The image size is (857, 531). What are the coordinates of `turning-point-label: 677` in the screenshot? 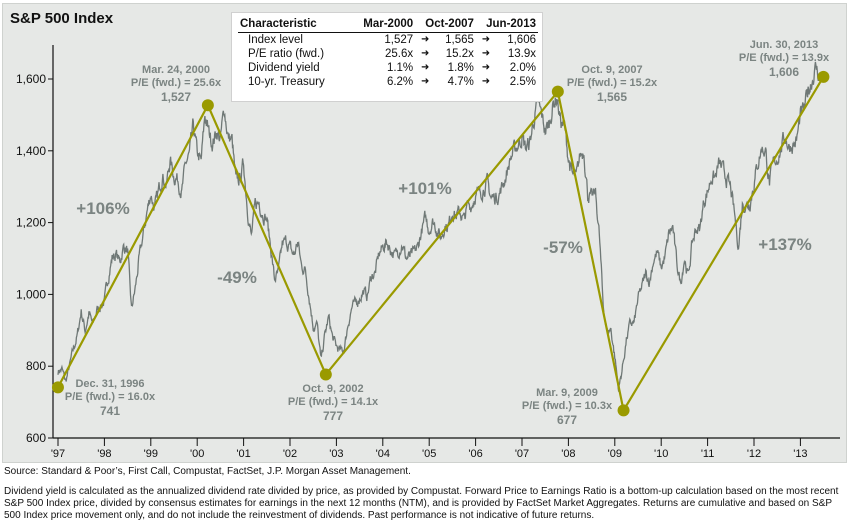 It's located at (567, 420).